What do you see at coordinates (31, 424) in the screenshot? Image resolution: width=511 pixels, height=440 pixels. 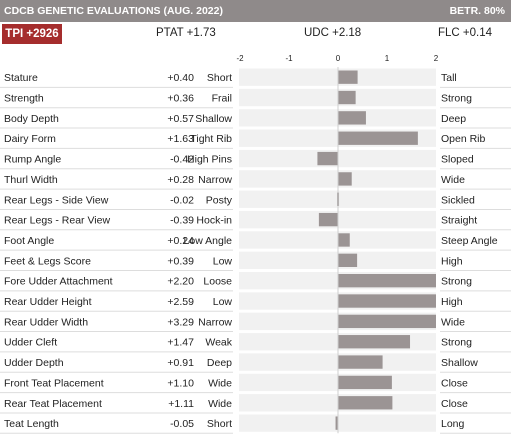 I see `trait-name: Teat Length` at bounding box center [31, 424].